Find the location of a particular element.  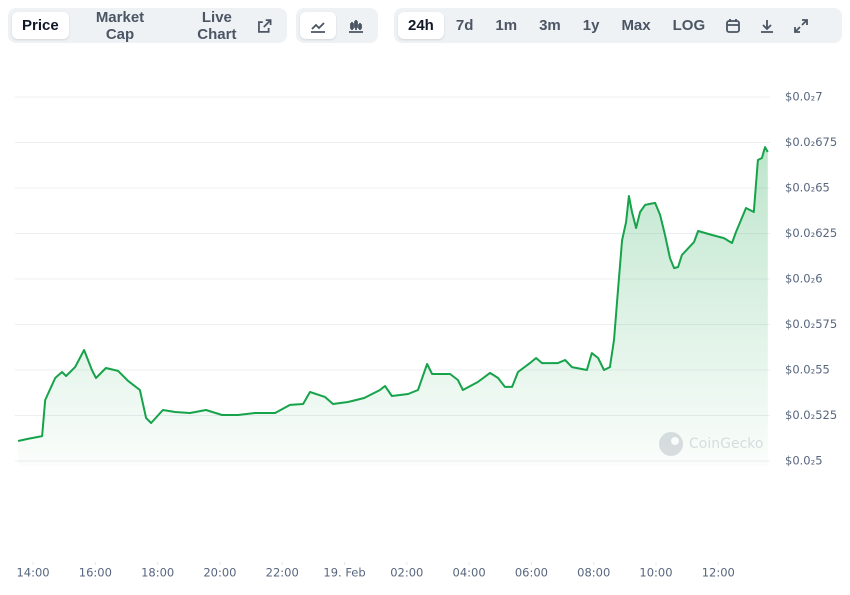

y-tick-label: $0.0₂625 is located at coordinates (811, 233).